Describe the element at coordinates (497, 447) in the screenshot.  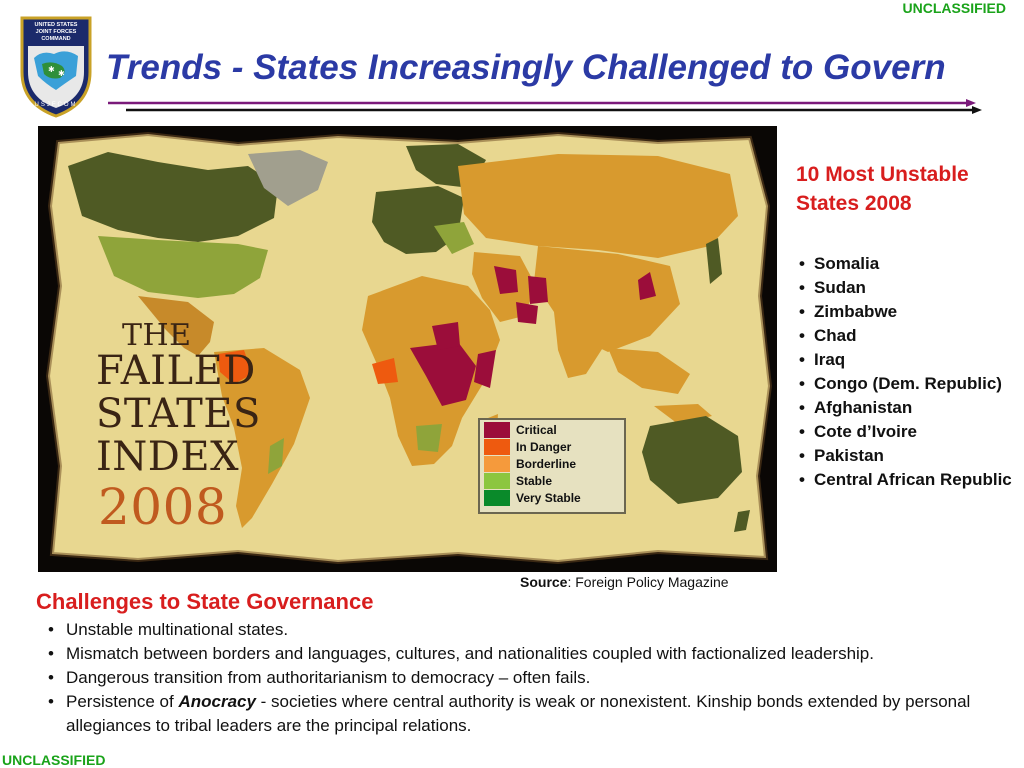
I see `legend-swatch-in-danger` at that location.